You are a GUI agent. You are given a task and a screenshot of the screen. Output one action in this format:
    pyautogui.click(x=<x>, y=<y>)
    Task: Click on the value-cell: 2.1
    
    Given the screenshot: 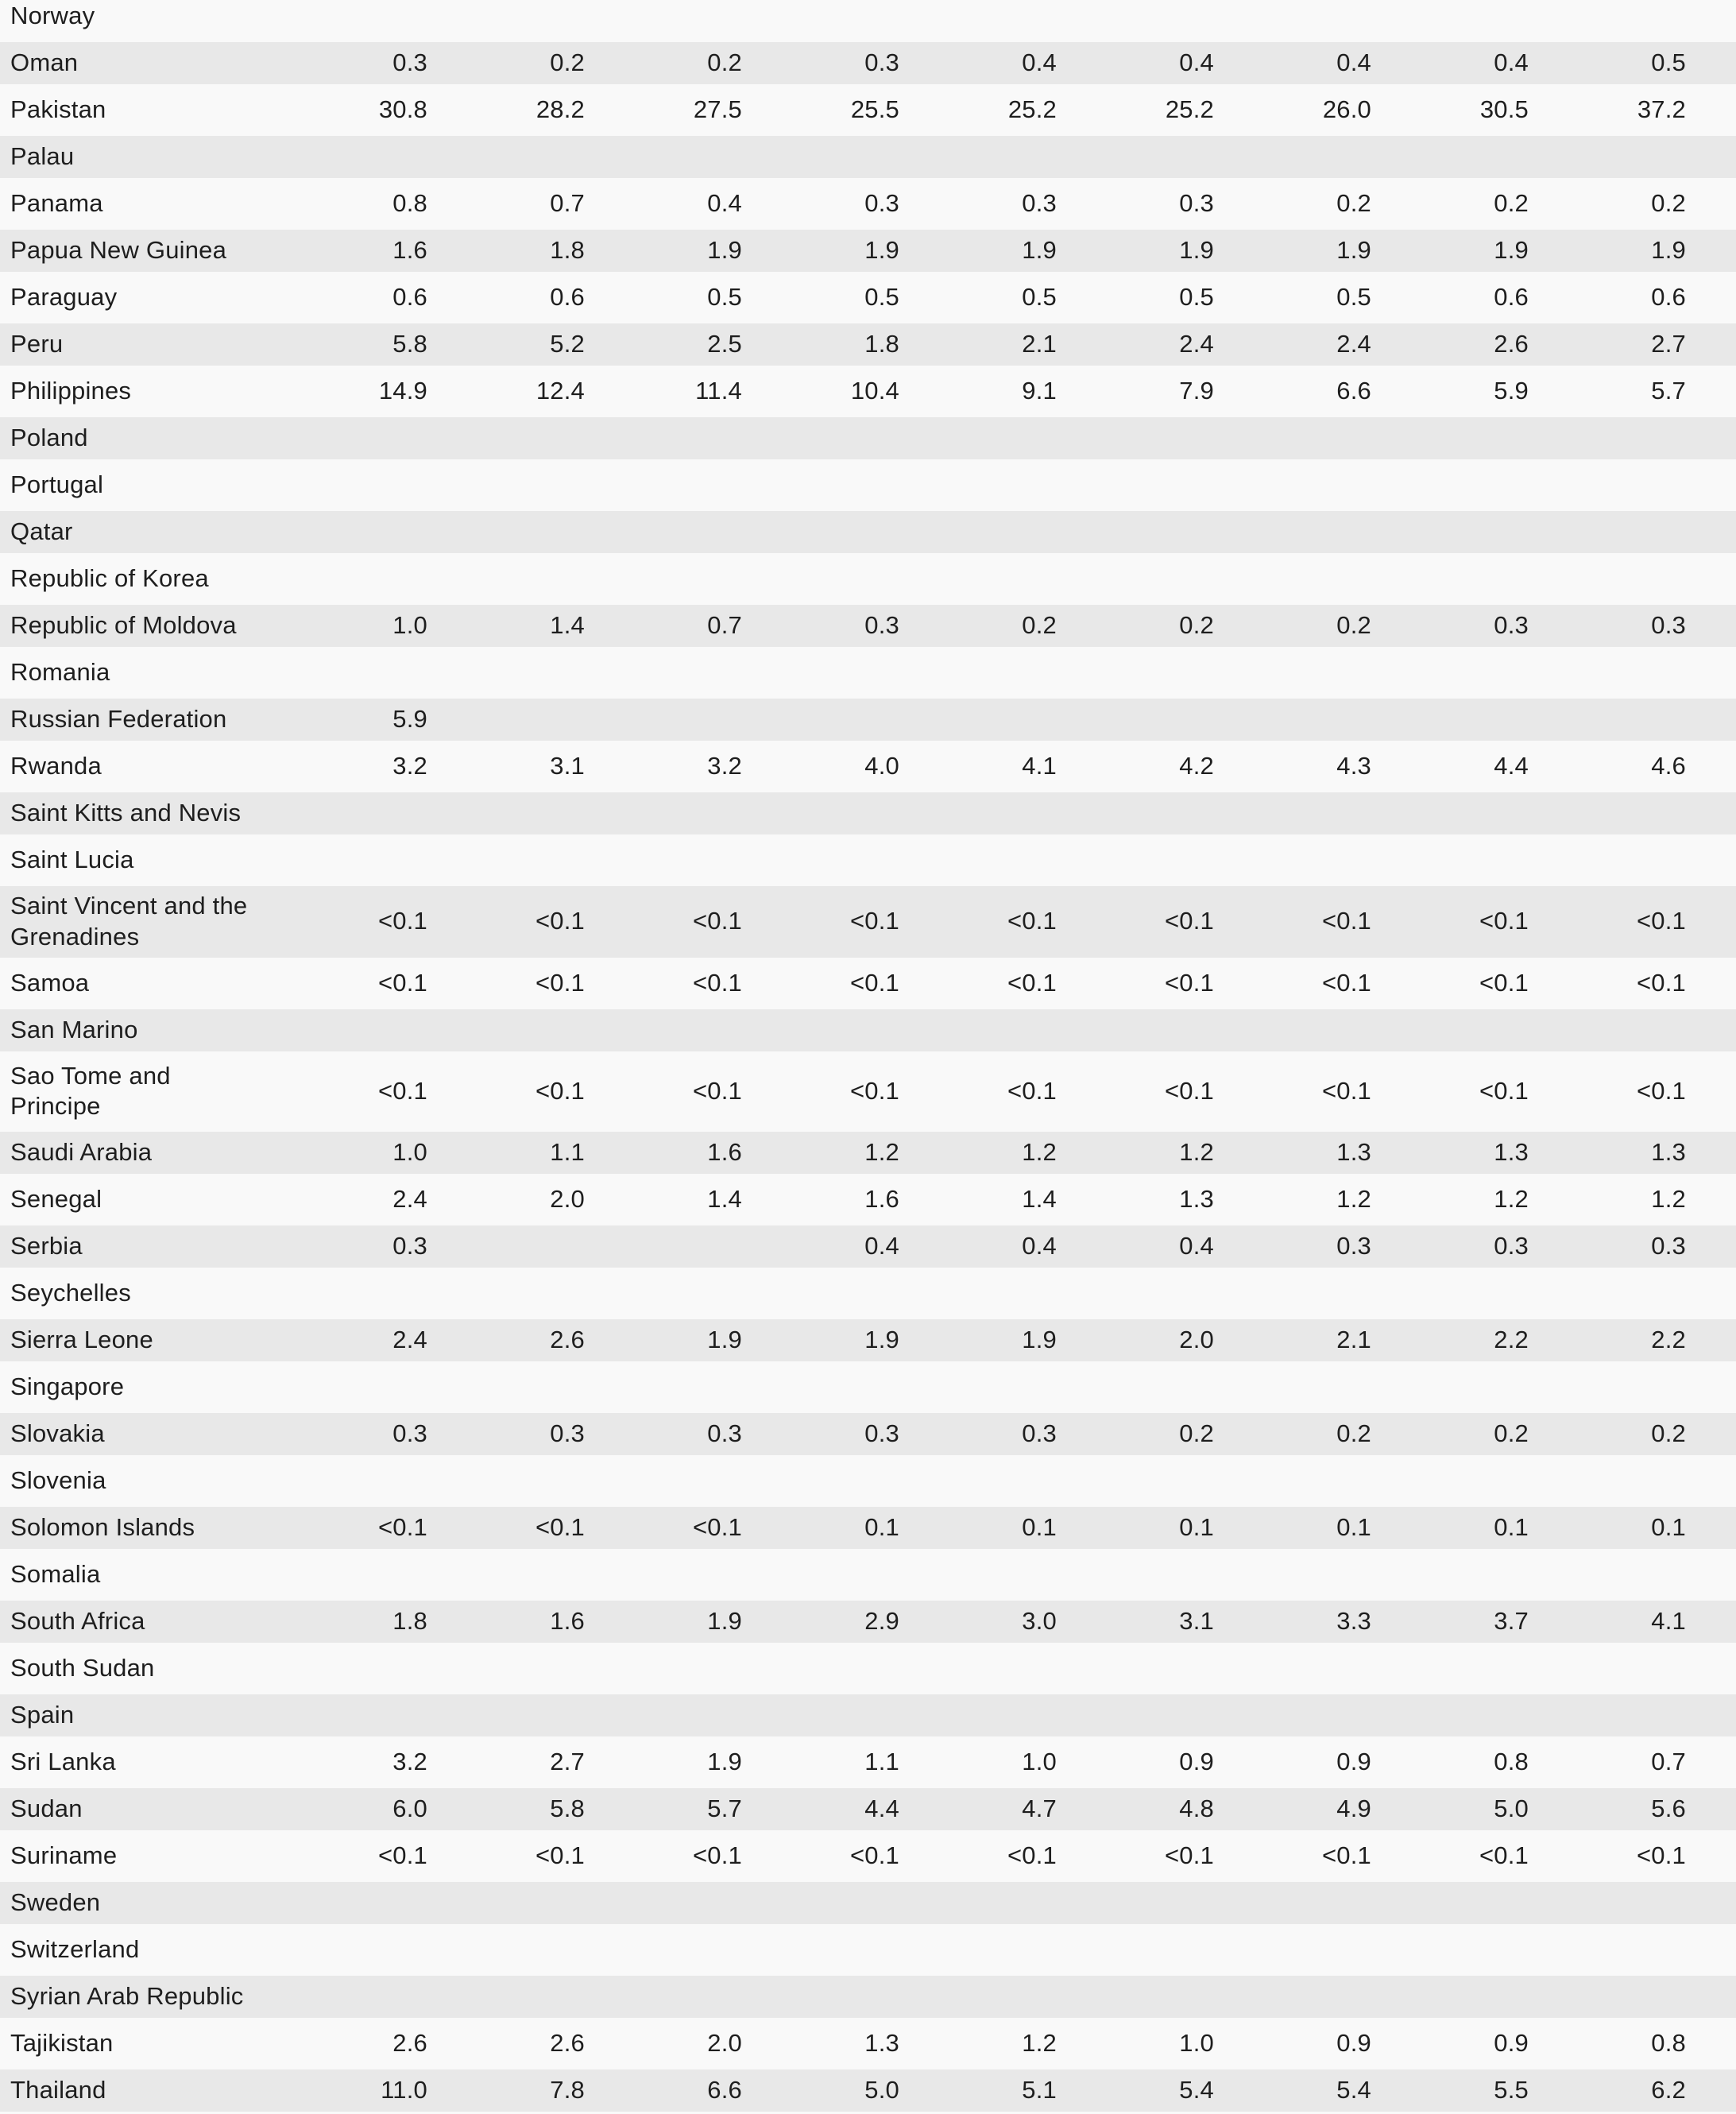 What is the action you would take?
    pyautogui.click(x=1292, y=1340)
    